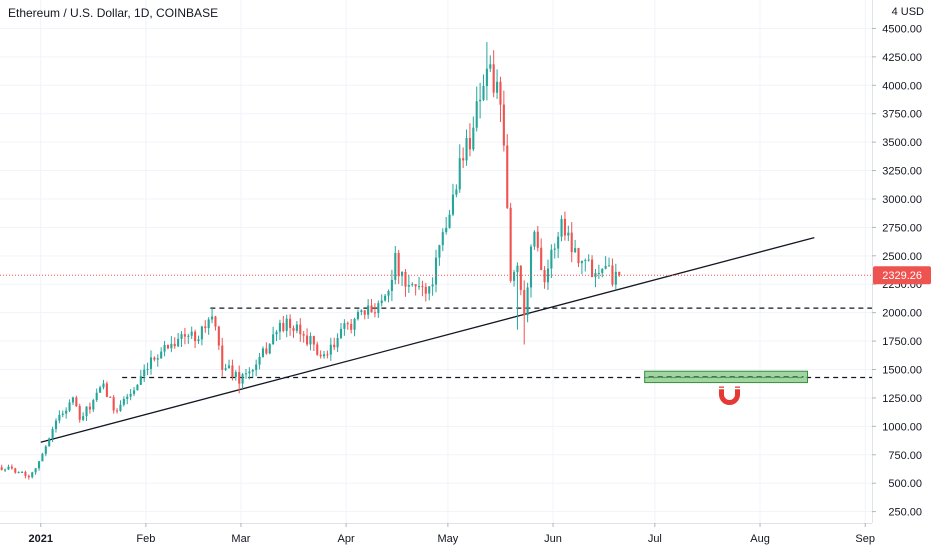 The width and height of the screenshot is (932, 550). Describe the element at coordinates (902, 143) in the screenshot. I see `price-tick-label: 3500.00` at that location.